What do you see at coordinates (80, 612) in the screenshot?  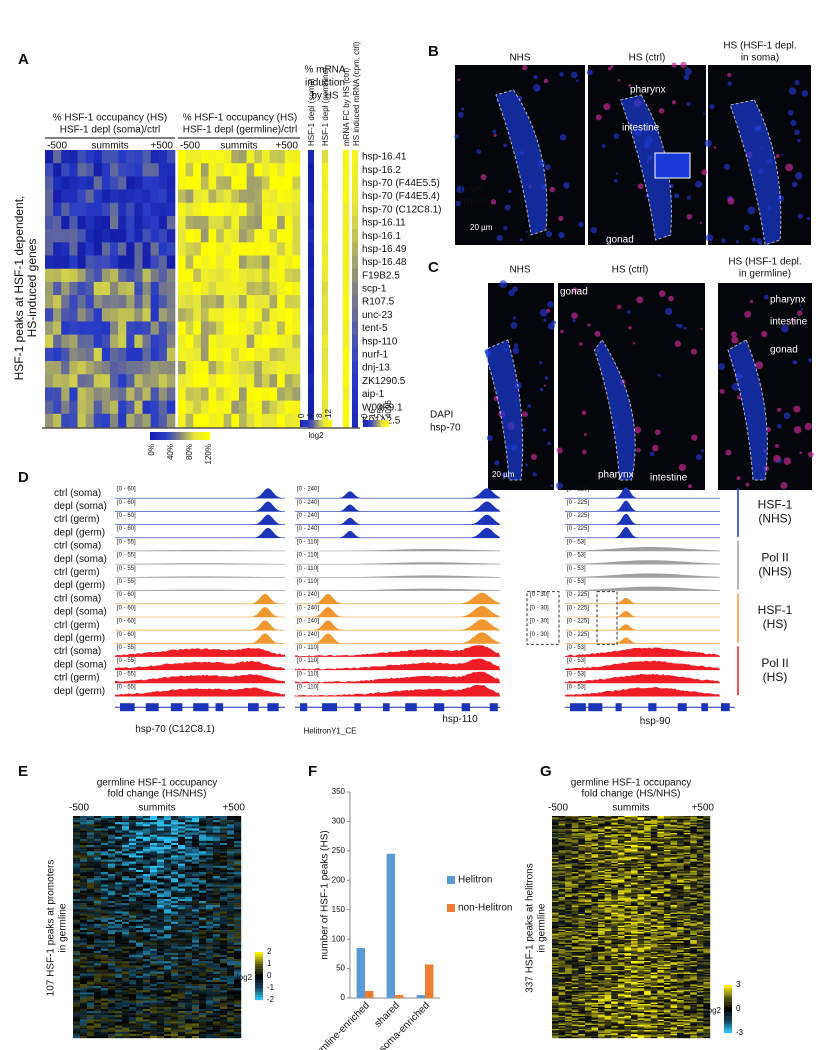 I see `track-label: depl (soma)` at bounding box center [80, 612].